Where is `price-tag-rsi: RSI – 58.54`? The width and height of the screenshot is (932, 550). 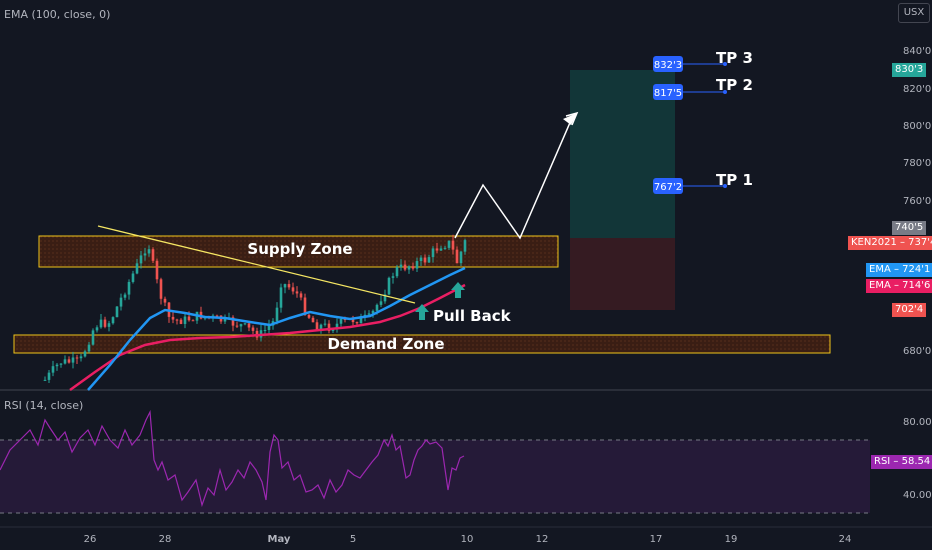
price-tag-rsi: RSI – 58.54 is located at coordinates (901, 462).